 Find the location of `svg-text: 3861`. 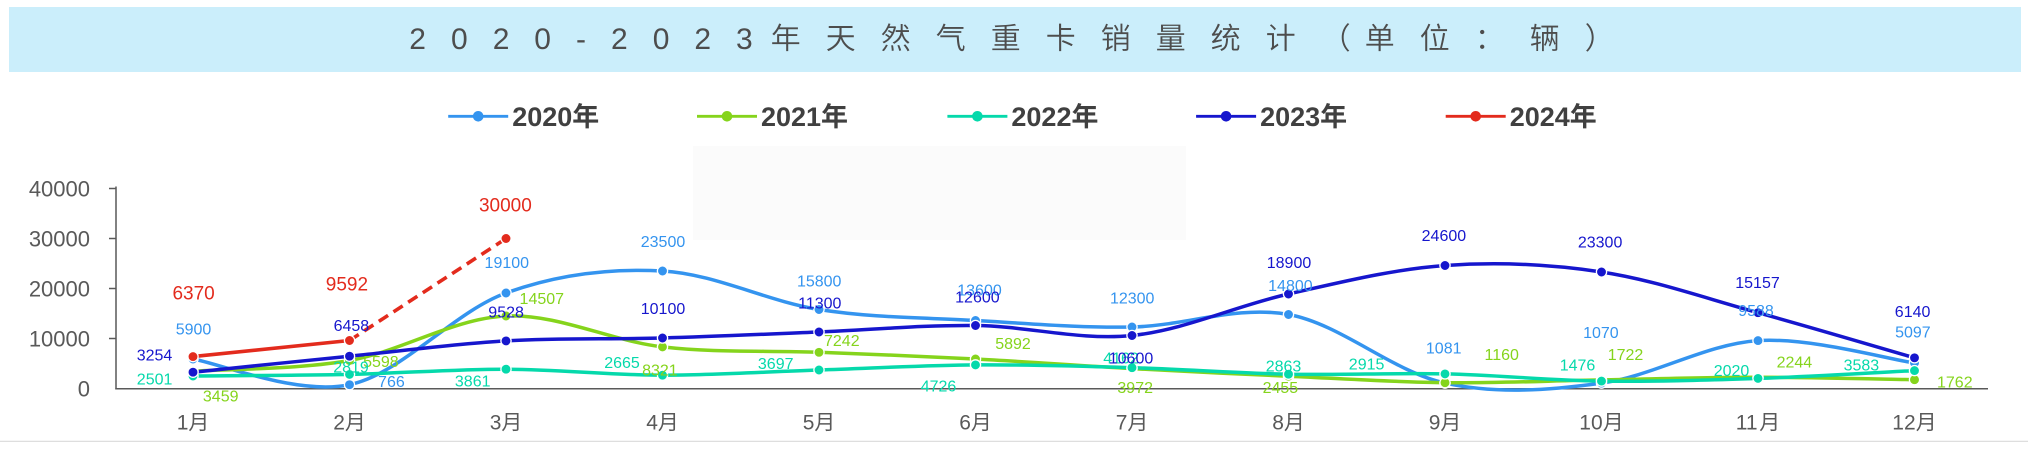

svg-text: 3861 is located at coordinates (473, 381).